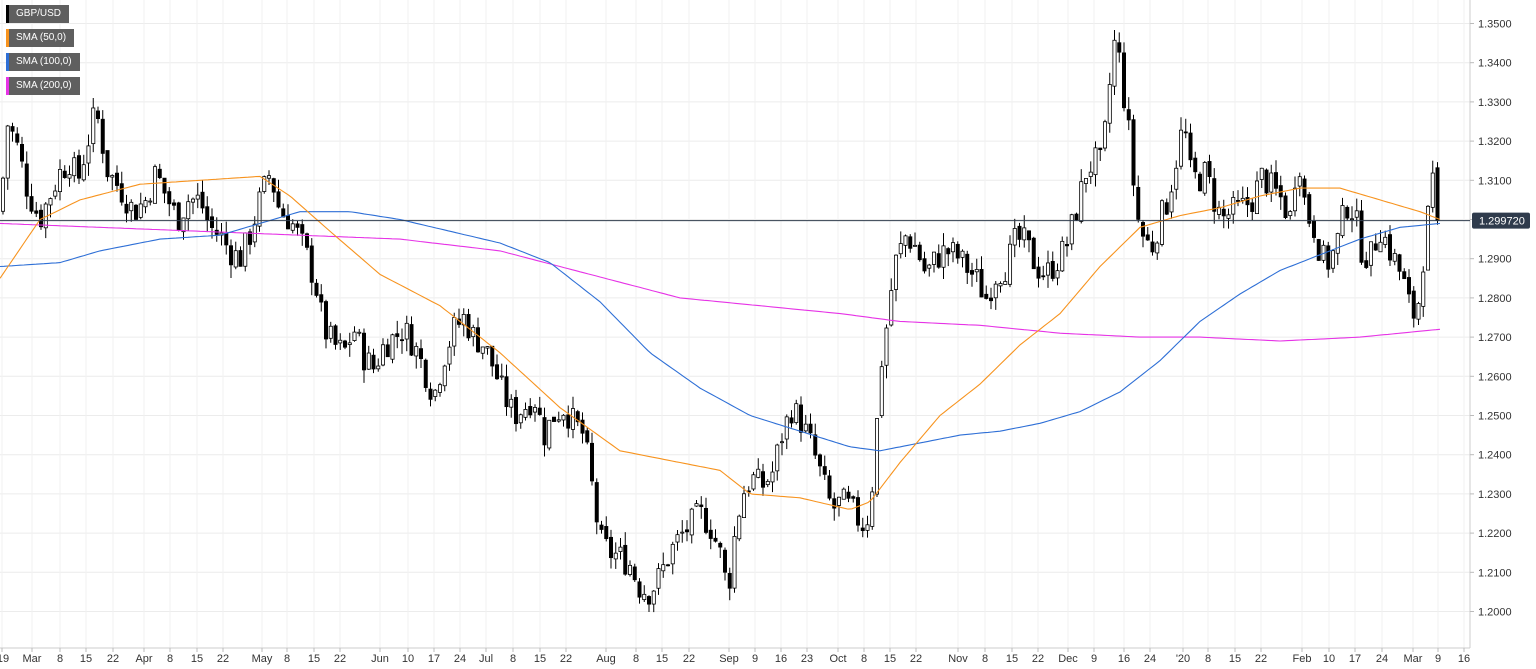 The image size is (1536, 669). Describe the element at coordinates (40, 38) in the screenshot. I see `legend-item-sma50: SMA (50,0)` at that location.